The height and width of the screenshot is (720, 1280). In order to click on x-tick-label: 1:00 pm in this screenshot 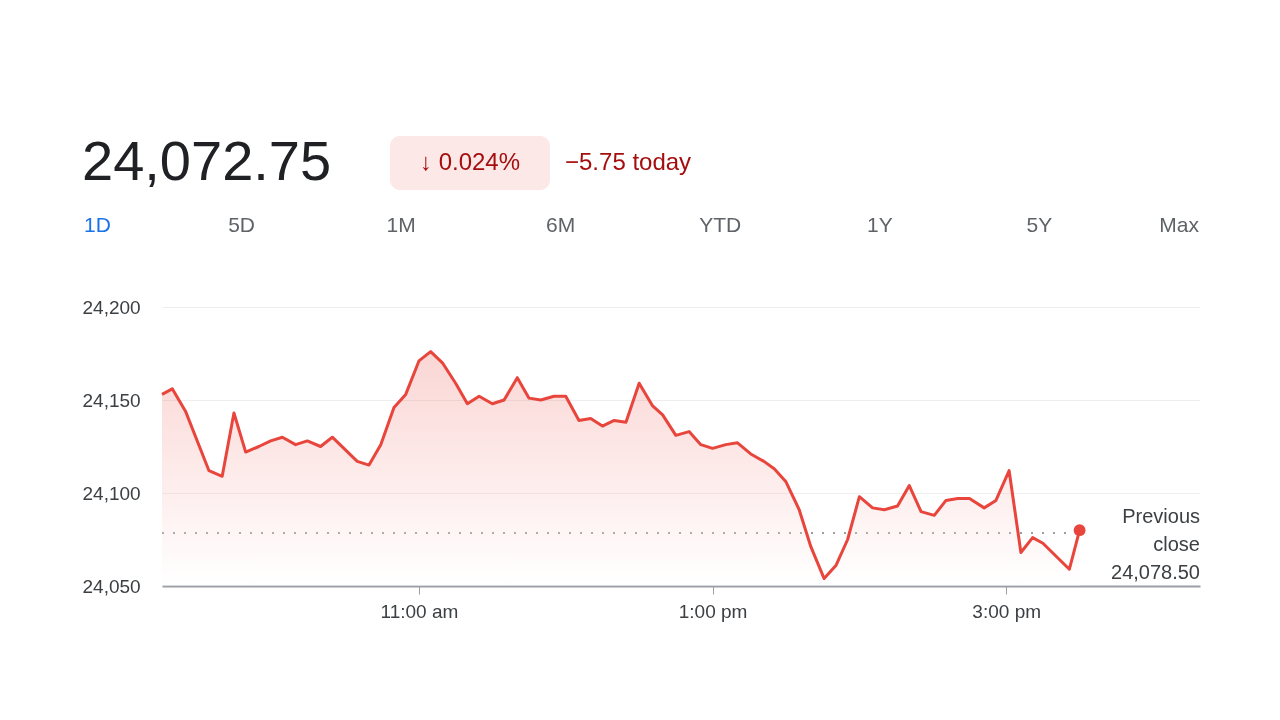, I will do `click(713, 611)`.